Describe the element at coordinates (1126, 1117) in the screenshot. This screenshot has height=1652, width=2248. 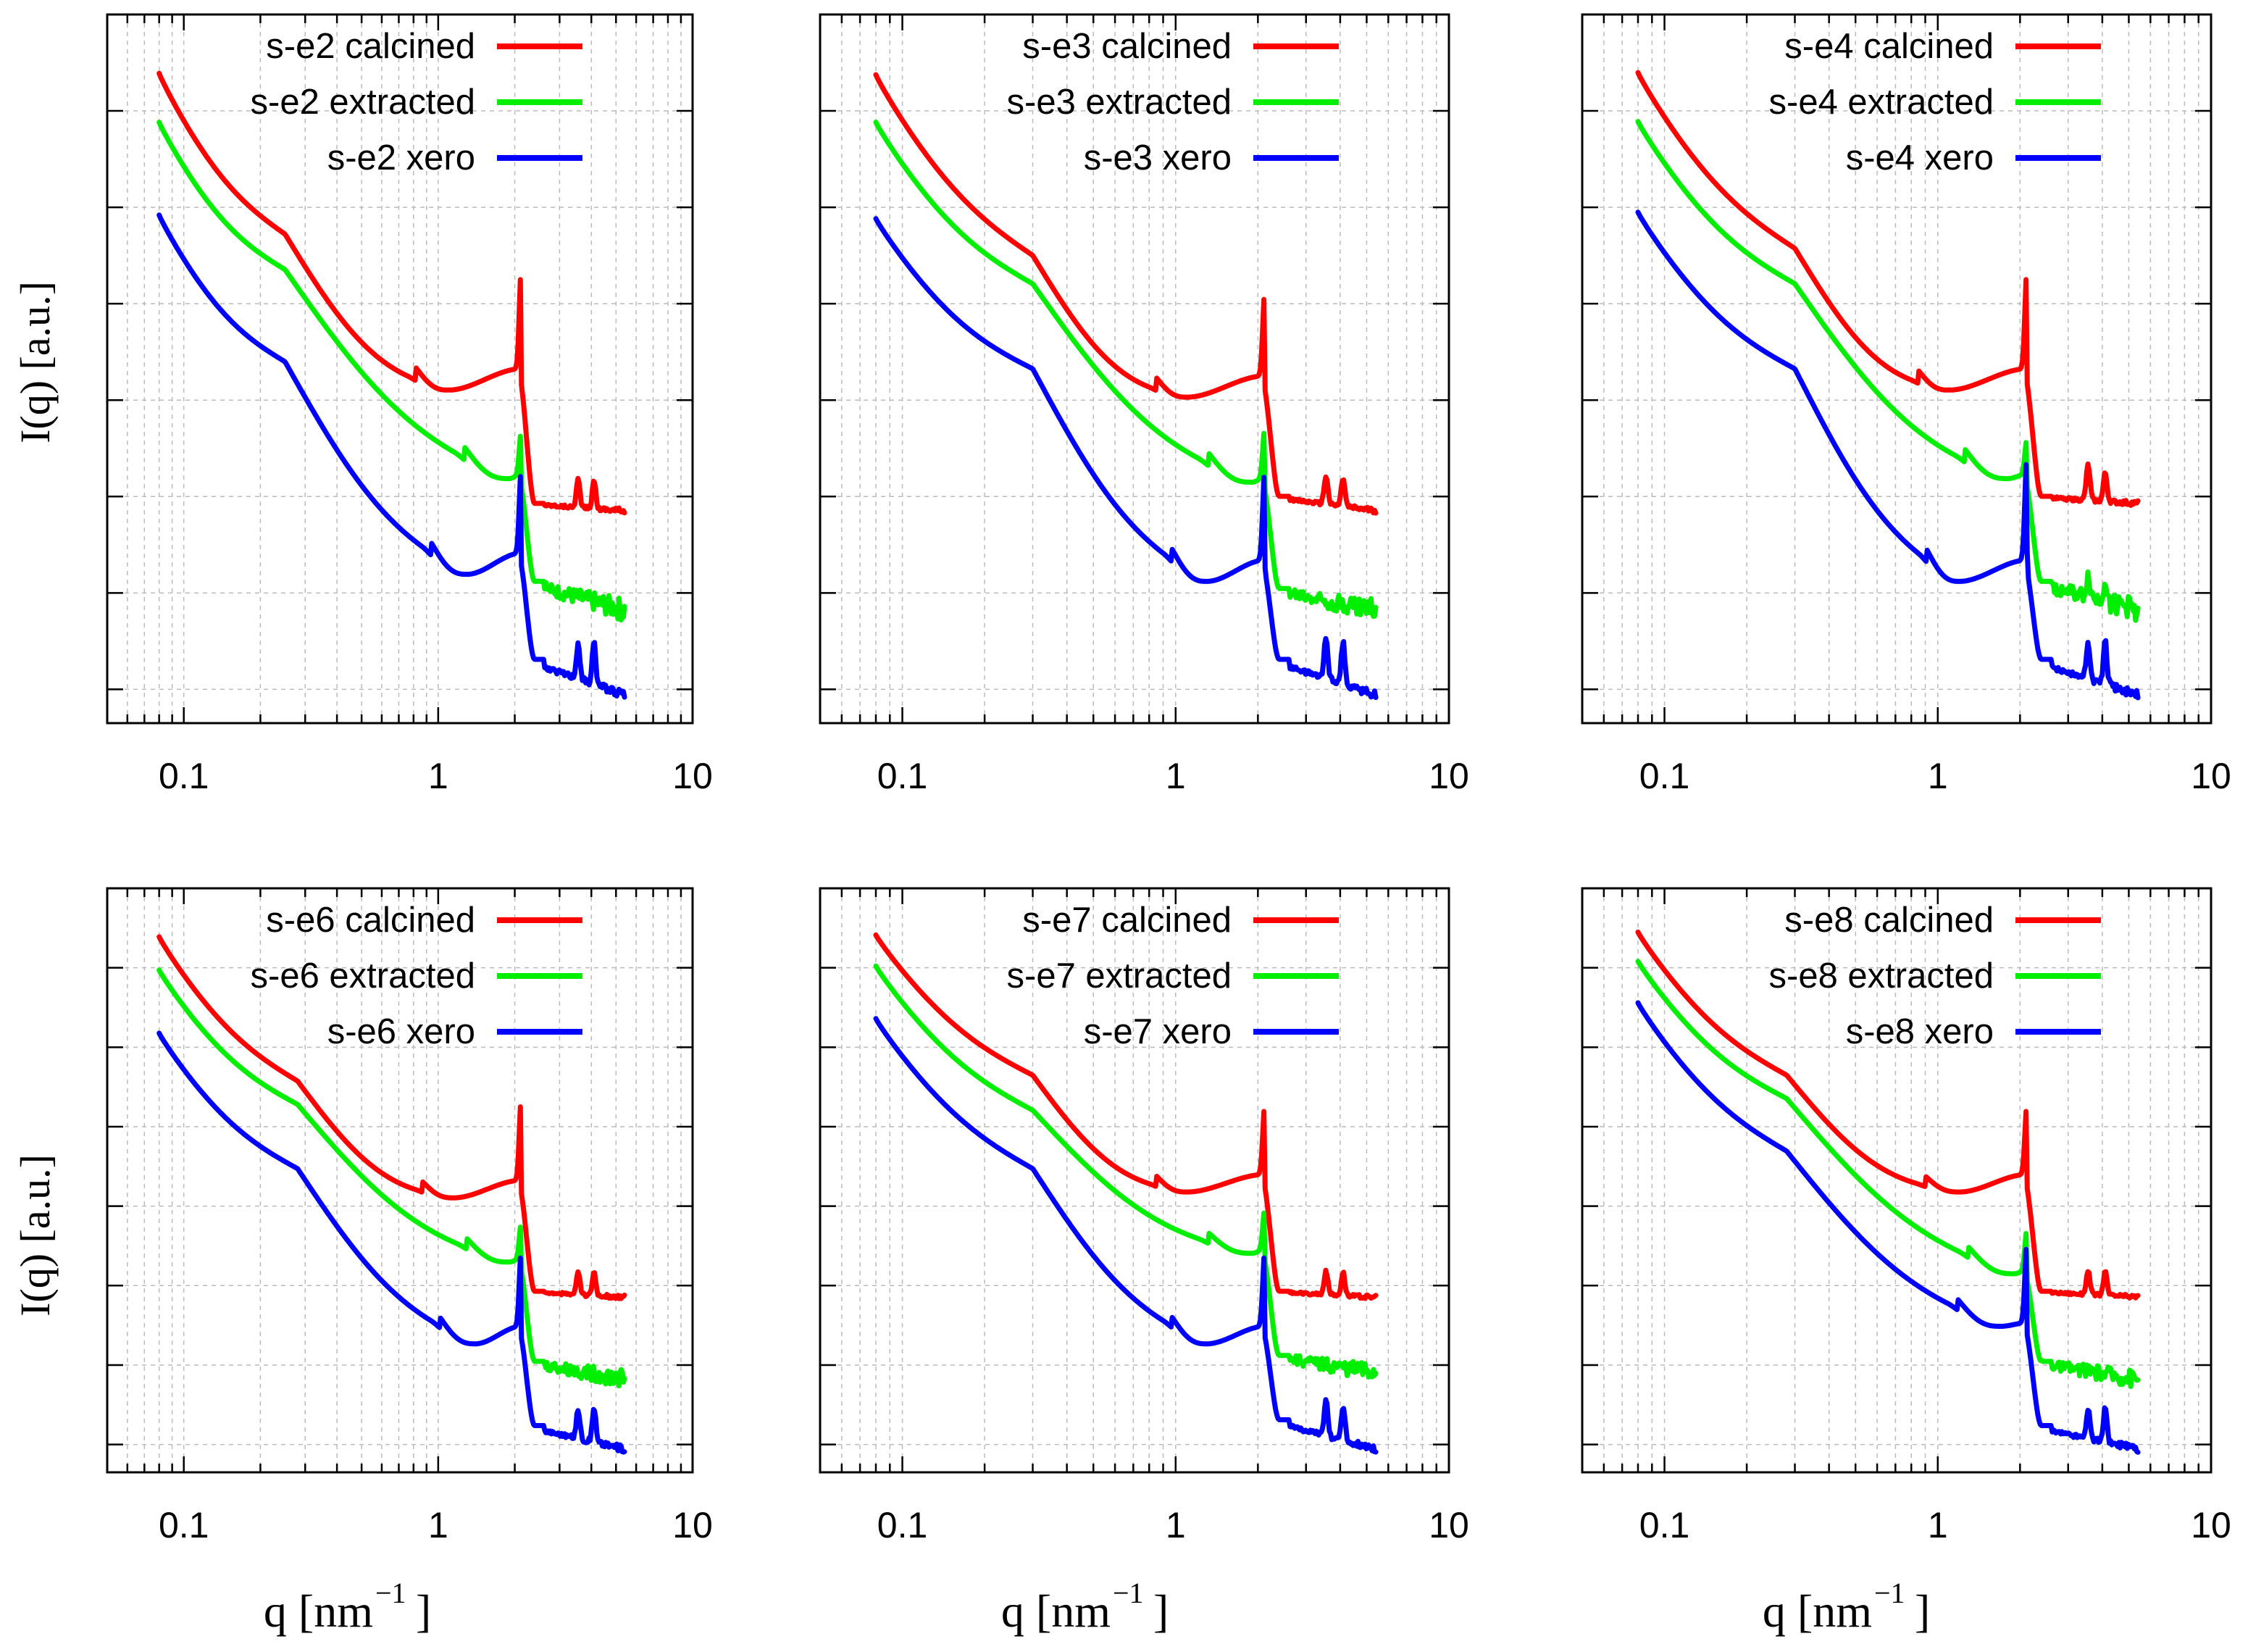
I see `series-line-s-e7-calcined` at that location.